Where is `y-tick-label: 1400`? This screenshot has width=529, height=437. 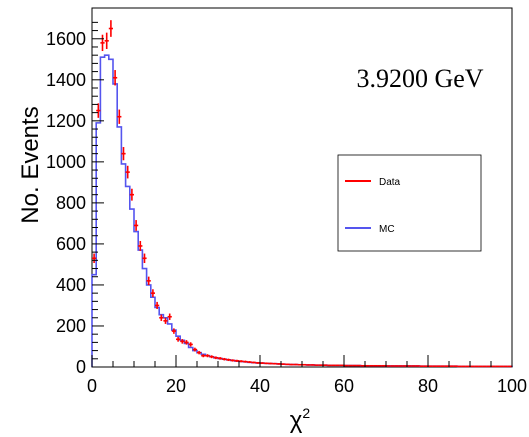
y-tick-label: 1400 is located at coordinates (66, 80).